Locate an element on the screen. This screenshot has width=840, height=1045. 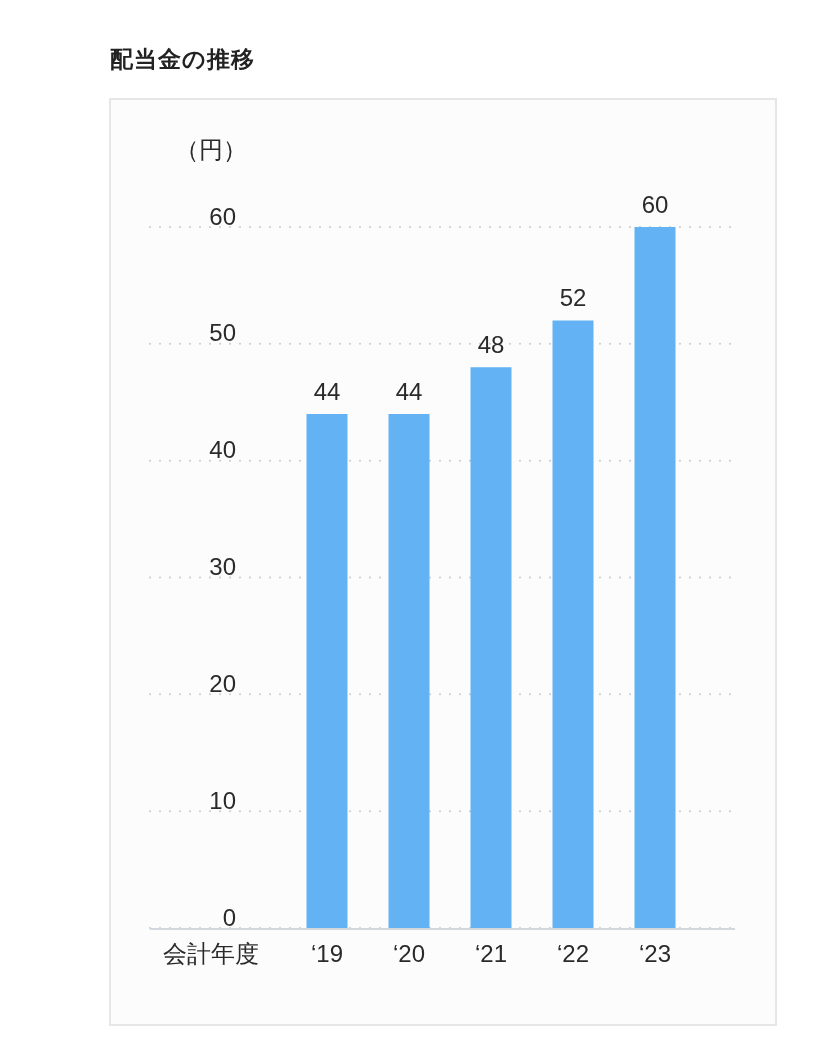
x-tick-label: ‘23 is located at coordinates (655, 954).